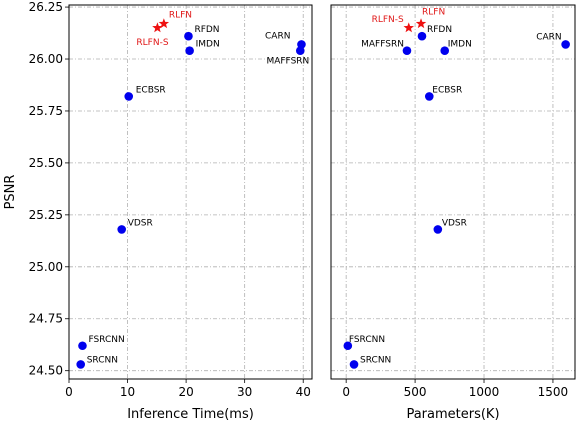 This screenshot has width=580, height=424. I want to click on chart1-point-ecbsr, so click(429, 96).